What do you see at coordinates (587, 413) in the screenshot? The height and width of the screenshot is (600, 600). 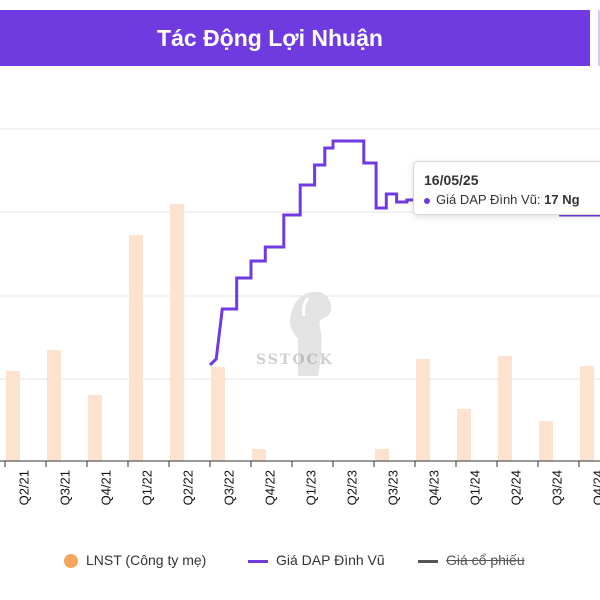 I see `bar-Q4/24` at bounding box center [587, 413].